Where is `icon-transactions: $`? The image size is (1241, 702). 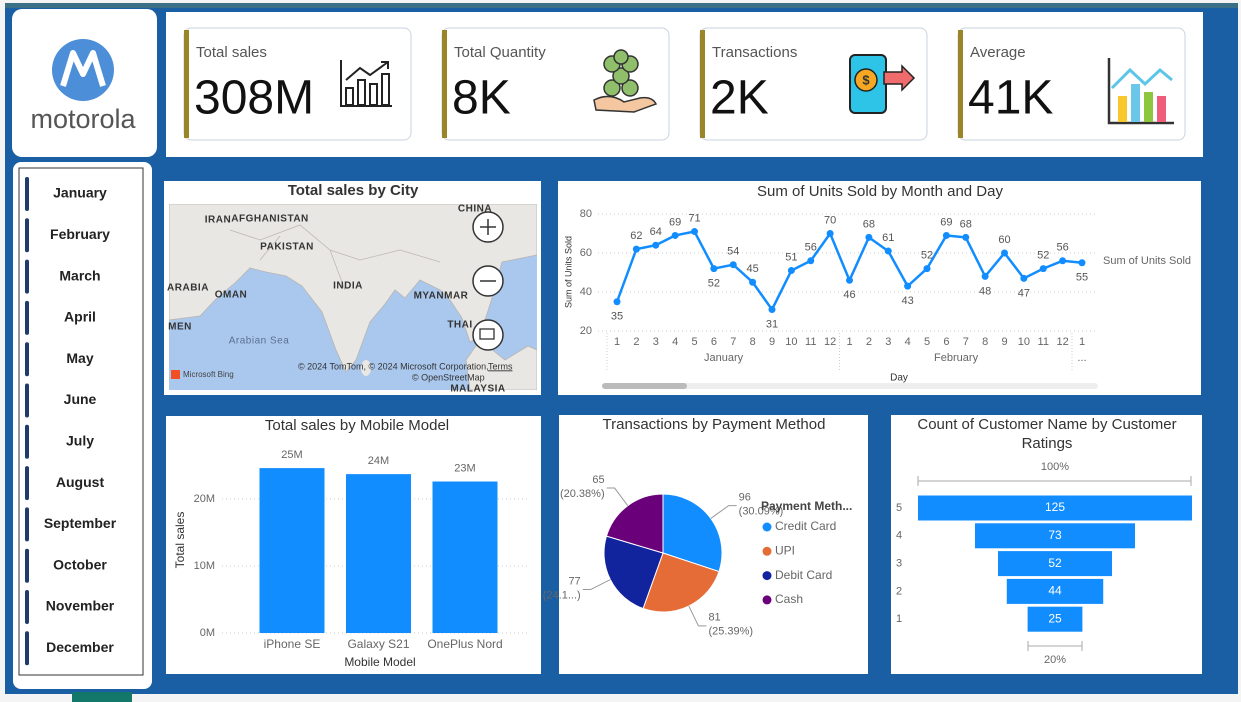
icon-transactions: $ is located at coordinates (882, 84).